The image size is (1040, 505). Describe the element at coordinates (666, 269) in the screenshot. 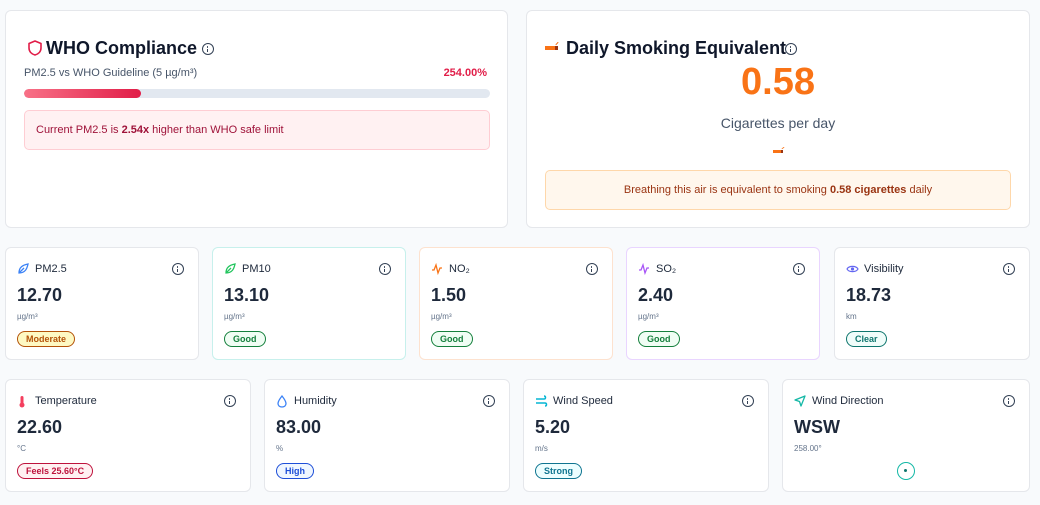

I see `metric-name: SO₂` at that location.